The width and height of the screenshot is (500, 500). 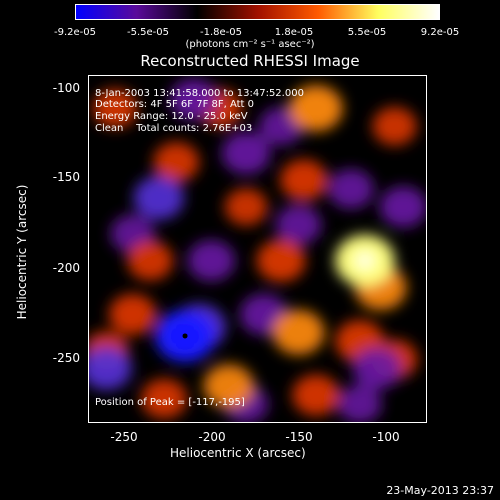 I want to click on x-tick-label: -100, so click(x=386, y=437).